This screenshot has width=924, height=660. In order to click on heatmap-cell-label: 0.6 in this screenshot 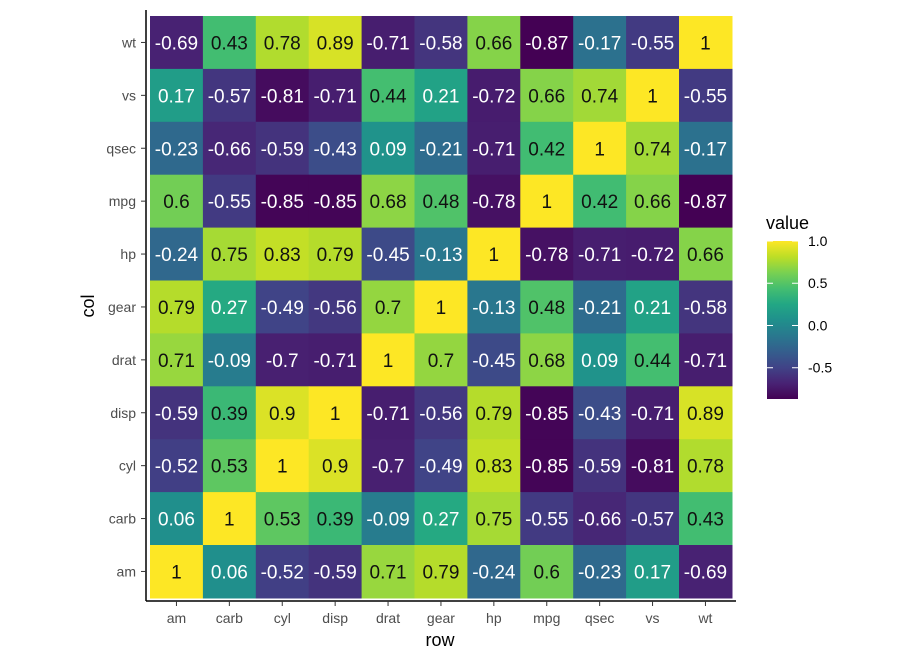, I will do `click(176, 202)`.